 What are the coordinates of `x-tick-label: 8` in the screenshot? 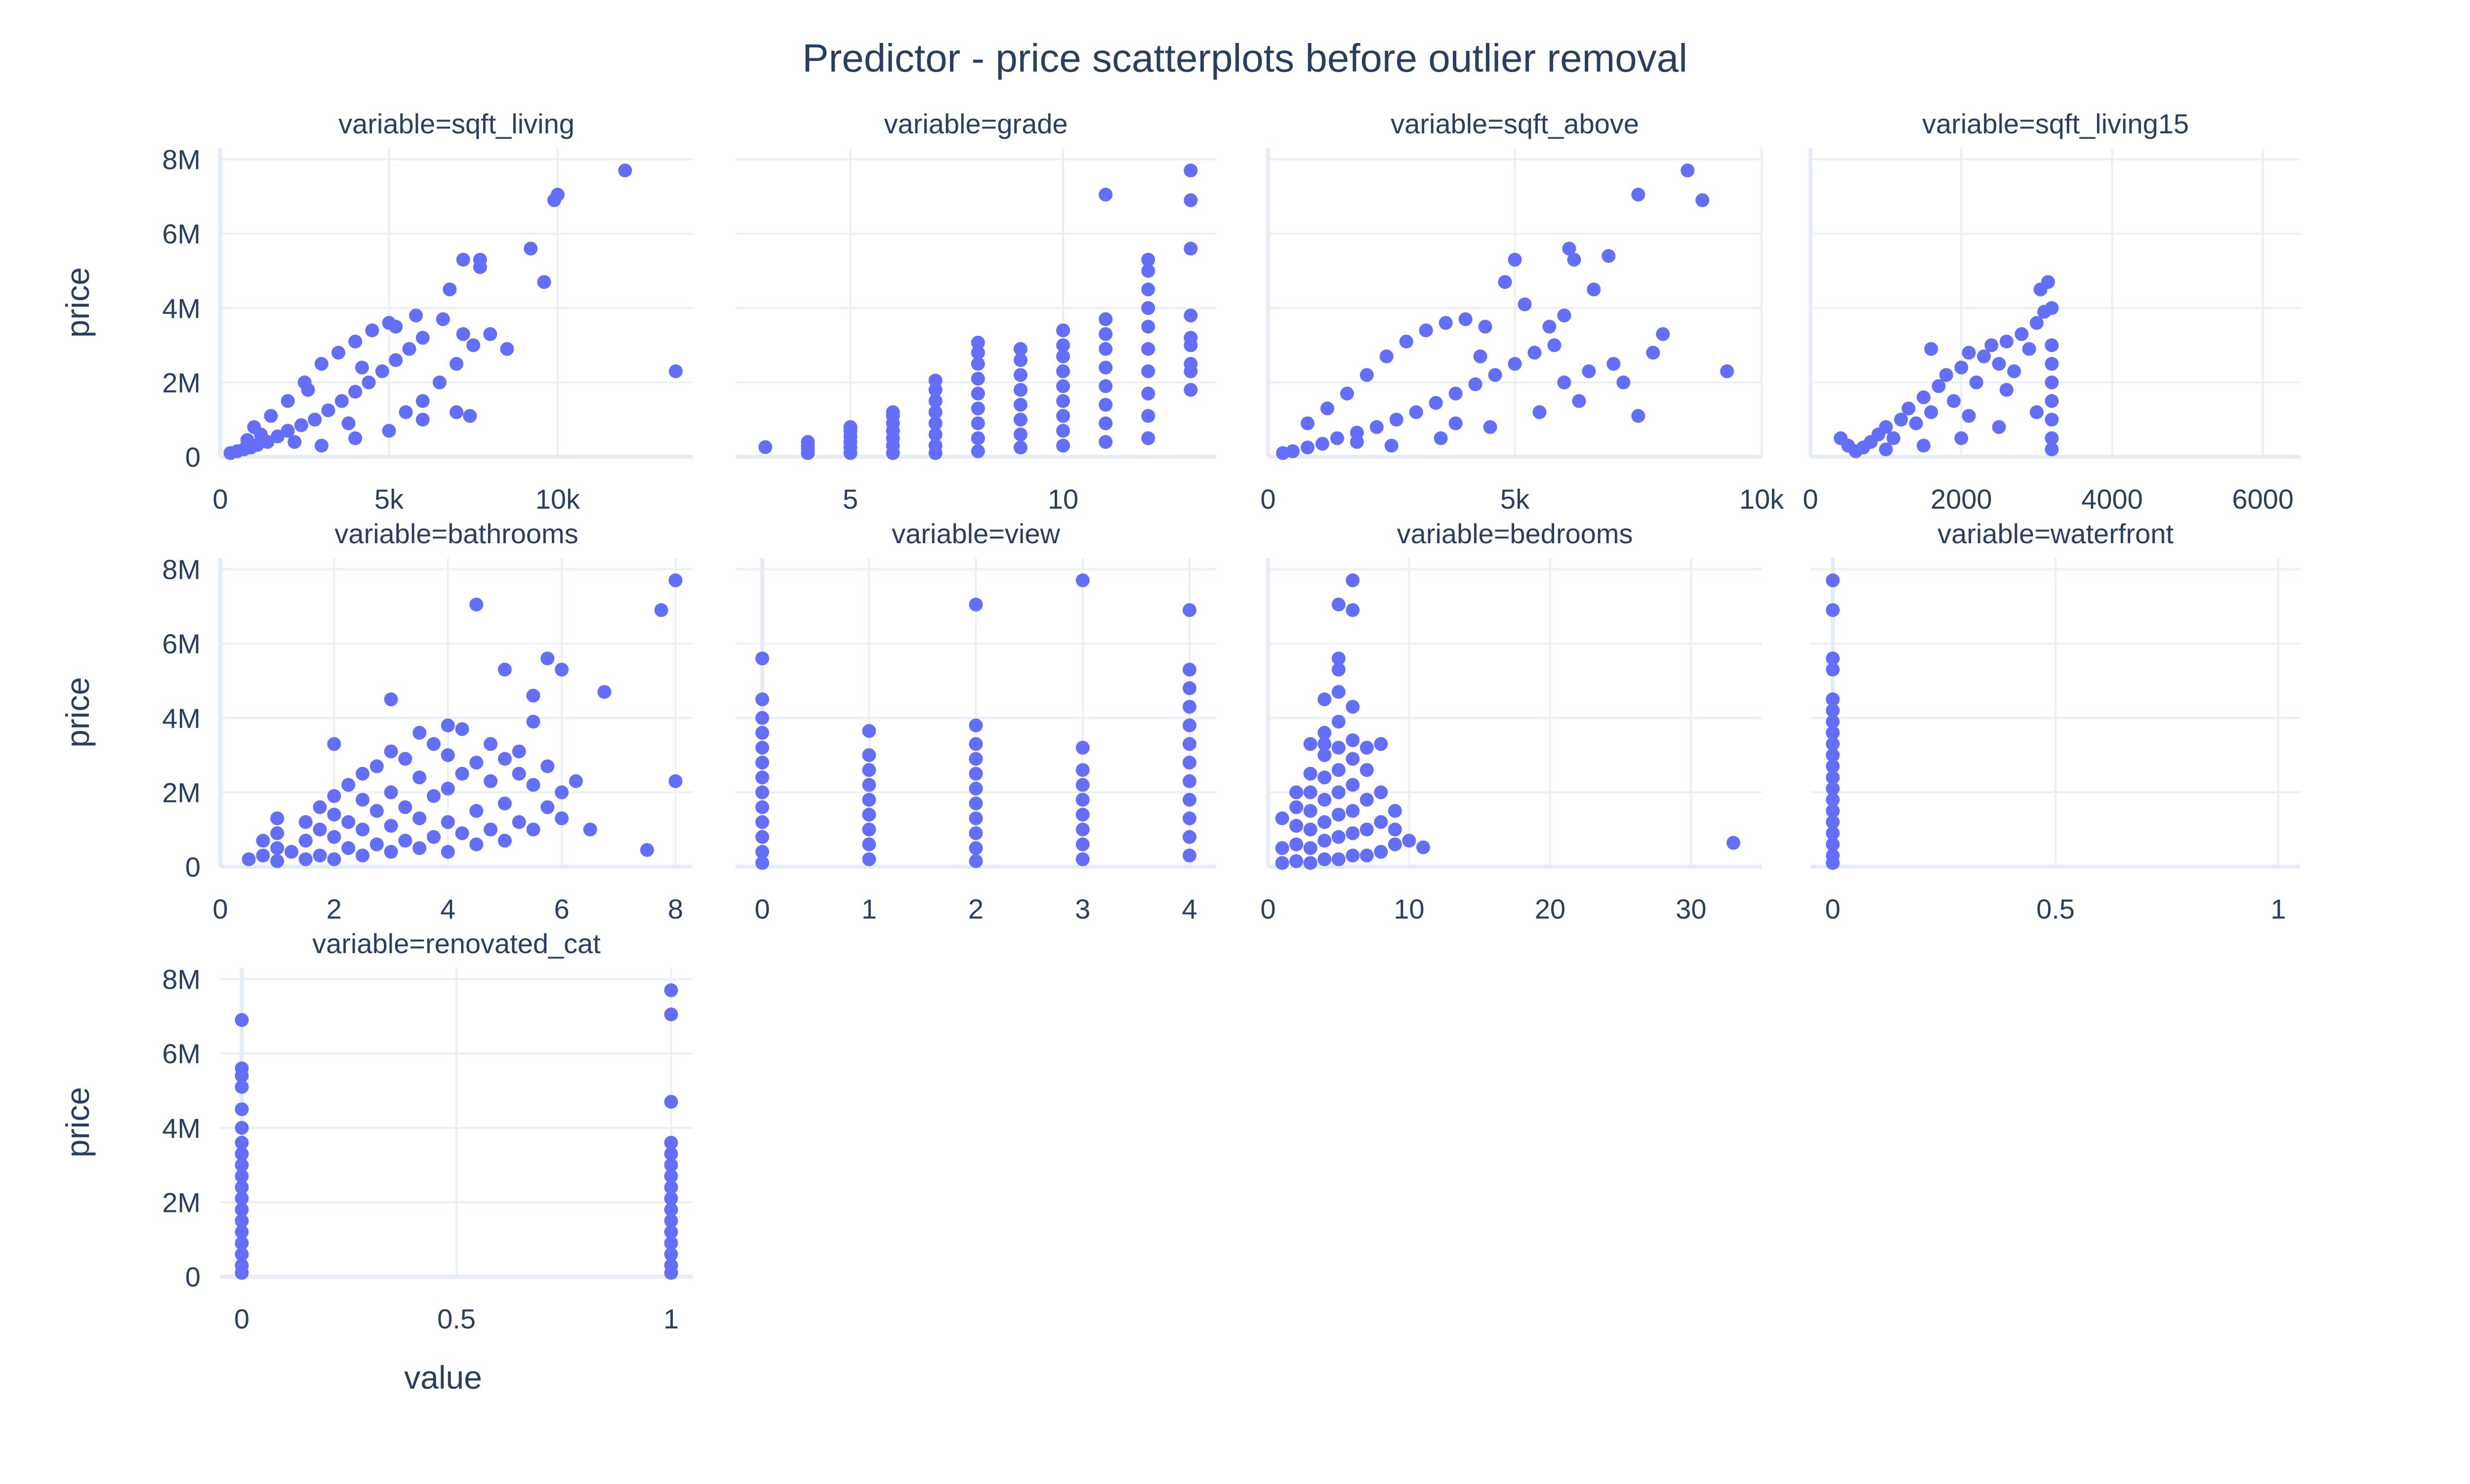 It's located at (675, 908).